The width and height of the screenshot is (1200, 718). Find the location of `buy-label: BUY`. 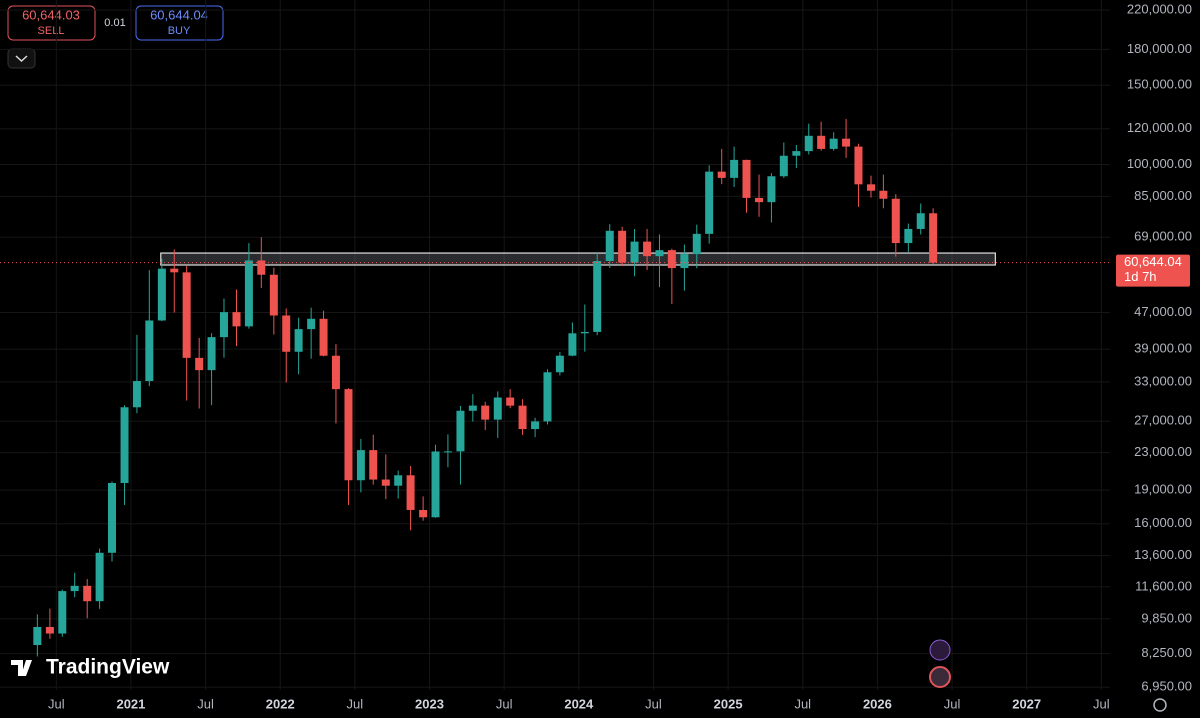

buy-label: BUY is located at coordinates (179, 31).